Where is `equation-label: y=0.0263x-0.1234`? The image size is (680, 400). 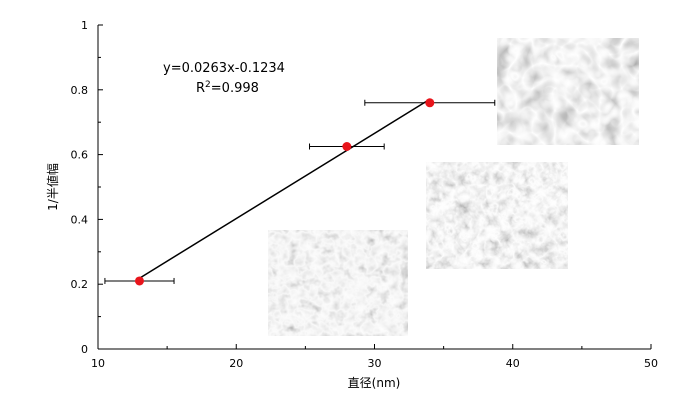
equation-label: y=0.0263x-0.1234 is located at coordinates (224, 68).